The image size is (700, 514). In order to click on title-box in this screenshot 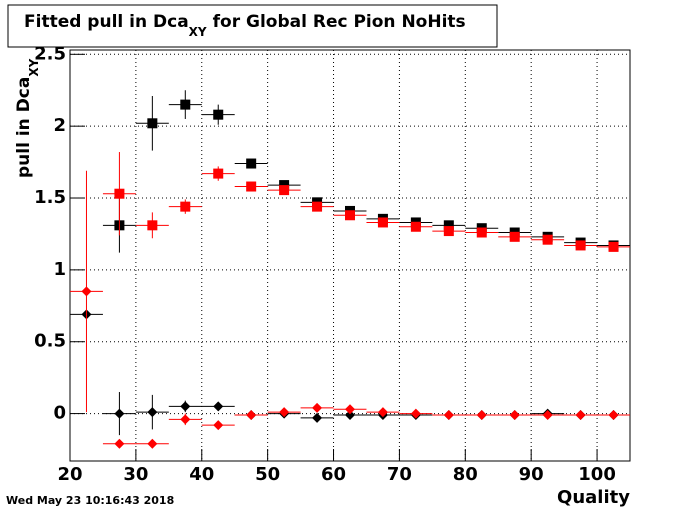, I will do `click(252, 26)`.